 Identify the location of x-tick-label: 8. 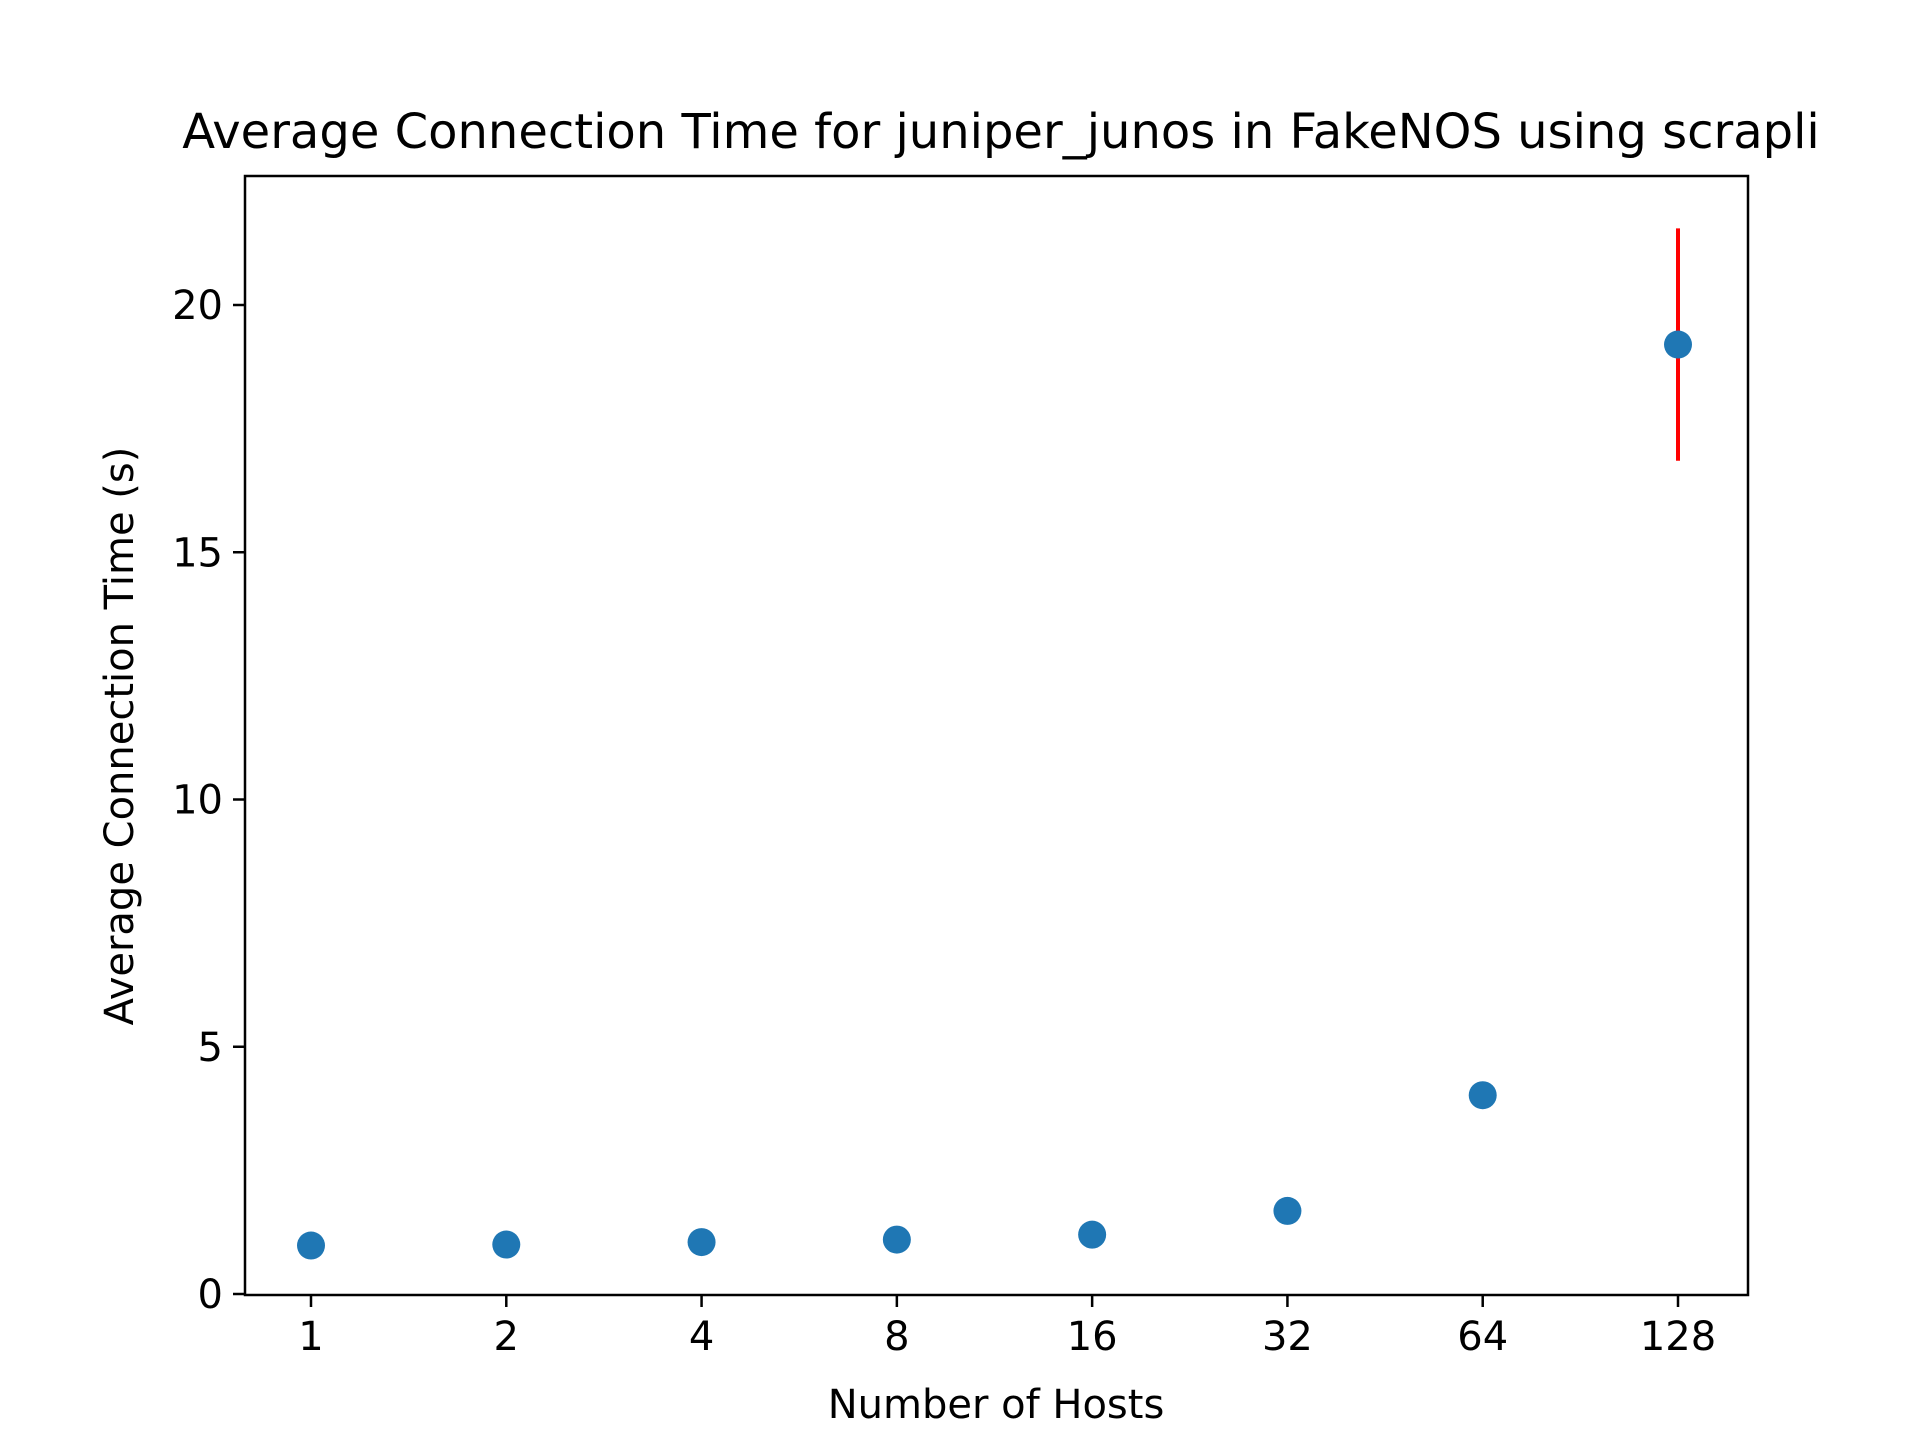
(896, 1337).